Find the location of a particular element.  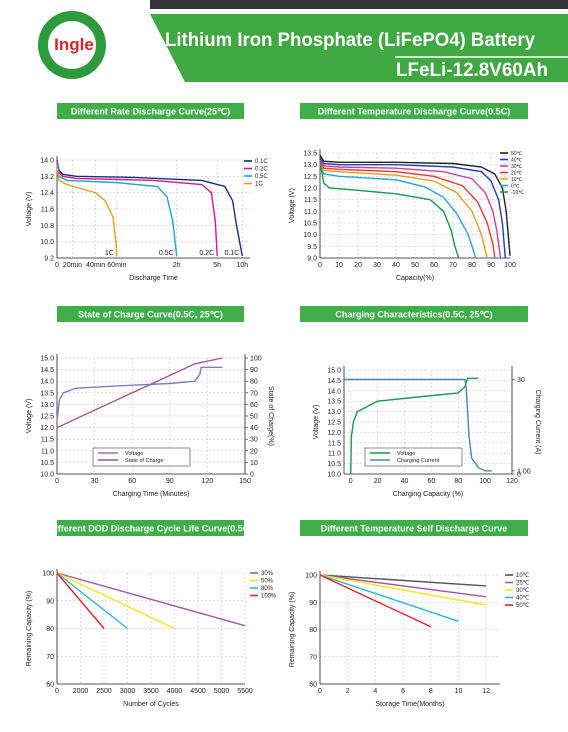

y2-tick-label: 0 is located at coordinates (252, 475).